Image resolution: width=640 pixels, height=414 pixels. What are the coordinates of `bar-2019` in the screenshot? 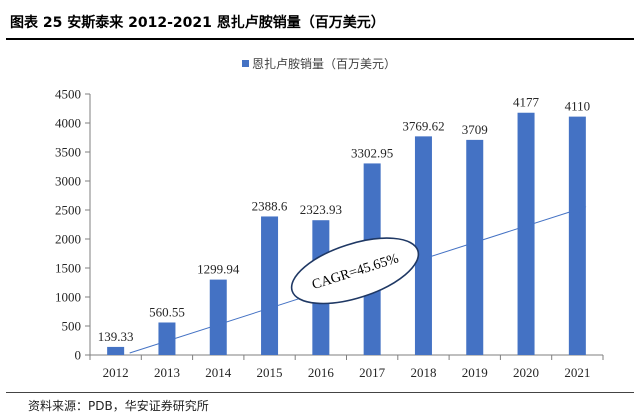 It's located at (475, 247).